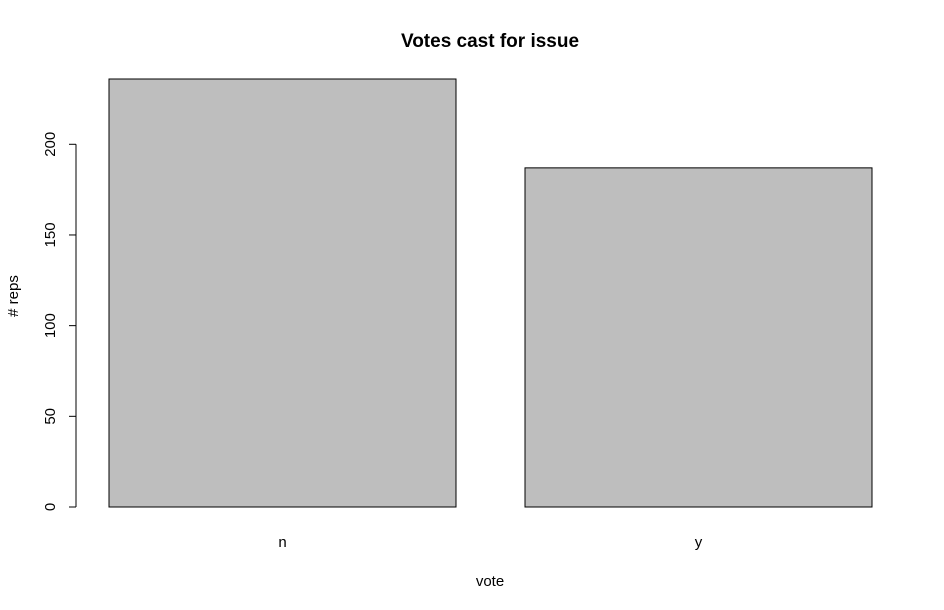 Image resolution: width=944 pixels, height=610 pixels. What do you see at coordinates (50, 144) in the screenshot?
I see `y-tick-label-200: 200` at bounding box center [50, 144].